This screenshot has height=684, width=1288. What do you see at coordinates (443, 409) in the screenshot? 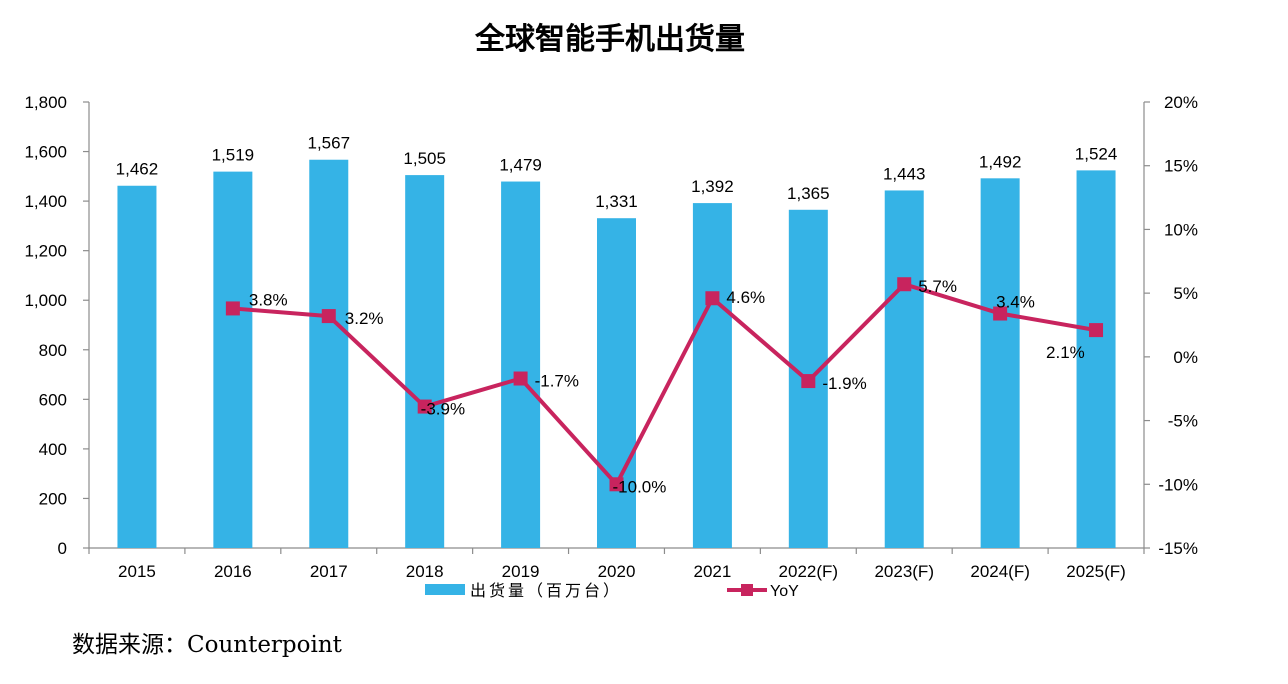
I see `yoy-data-label: -3.9%` at bounding box center [443, 409].